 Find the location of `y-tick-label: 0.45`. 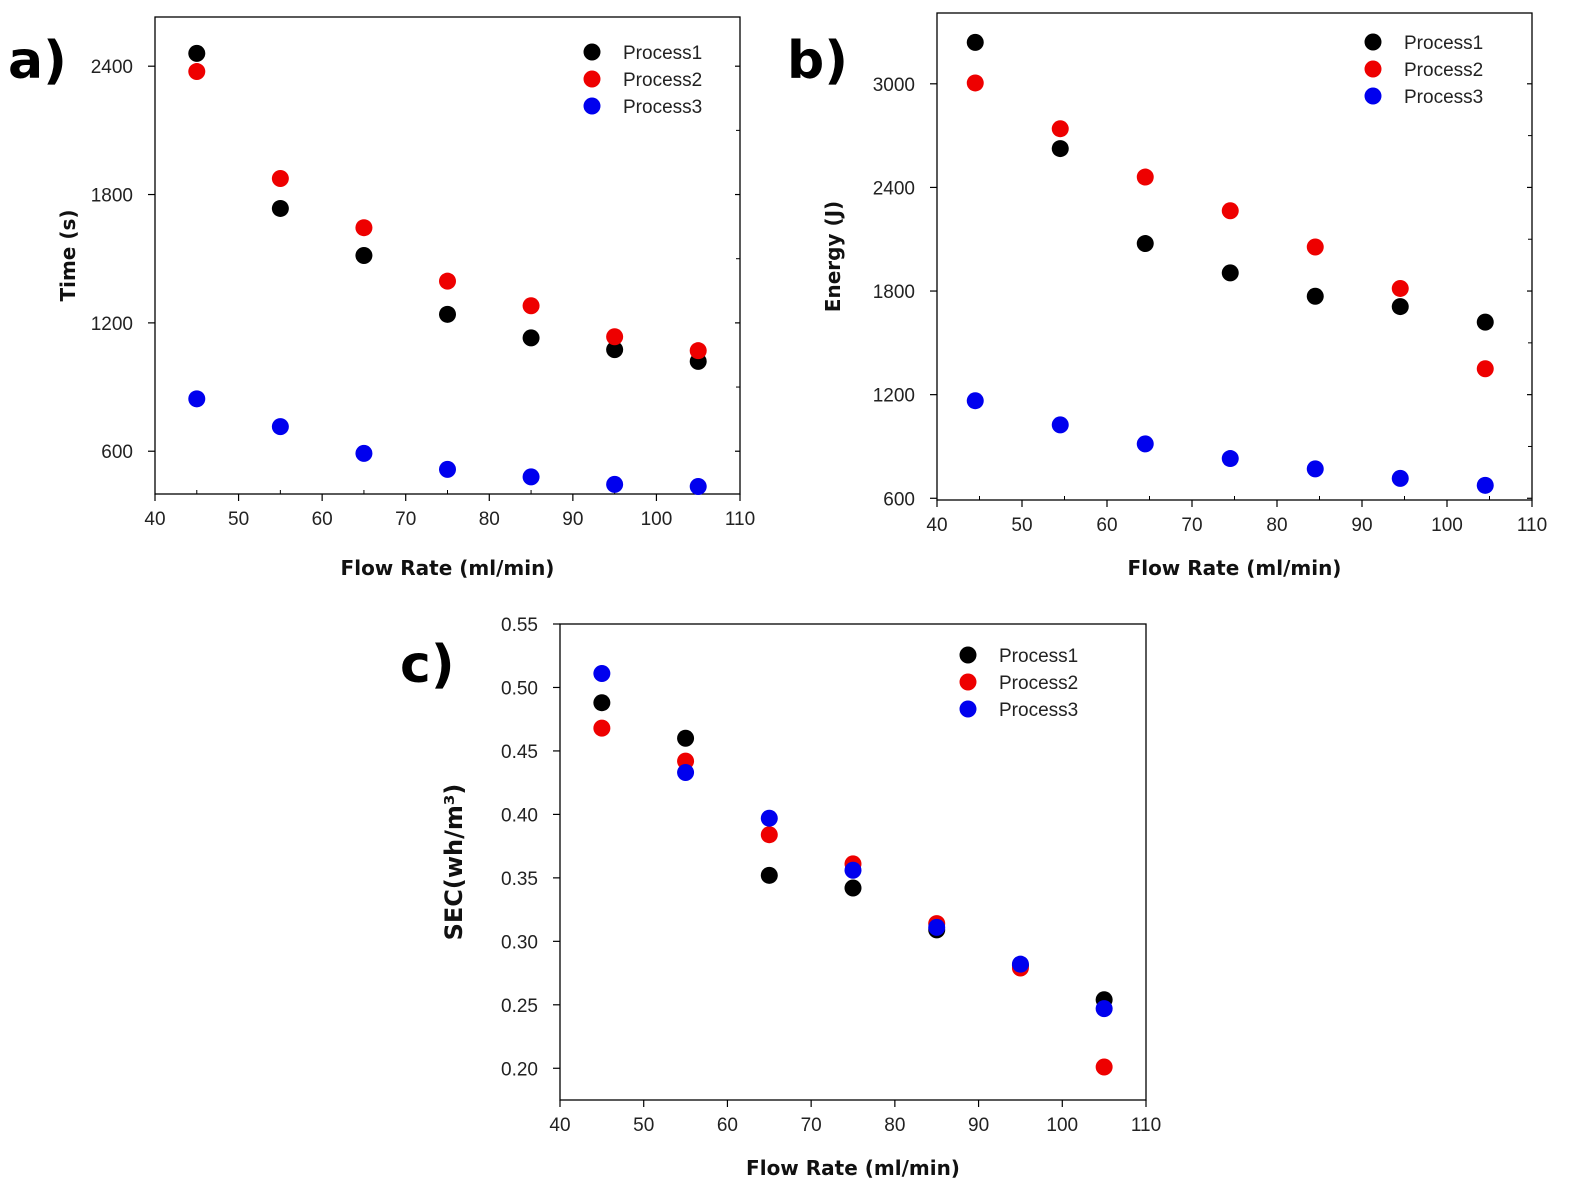

y-tick-label: 0.45 is located at coordinates (519, 752).